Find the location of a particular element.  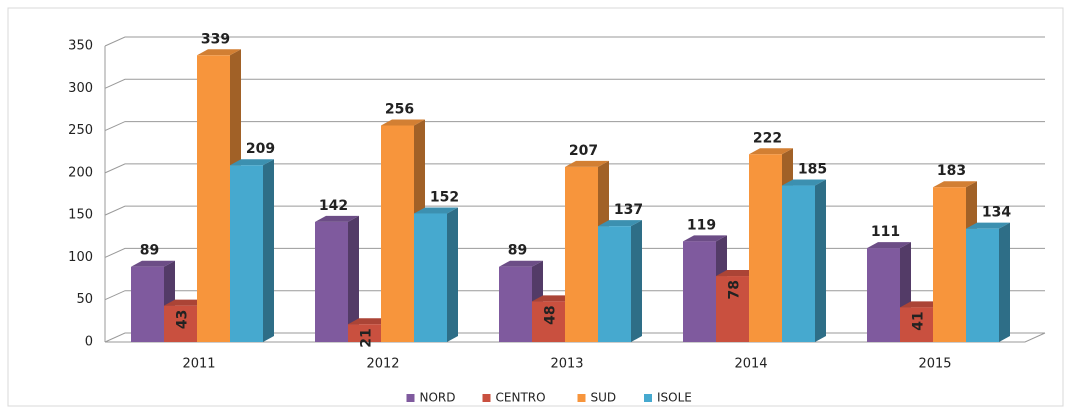

legend-label: SUD is located at coordinates (604, 398).